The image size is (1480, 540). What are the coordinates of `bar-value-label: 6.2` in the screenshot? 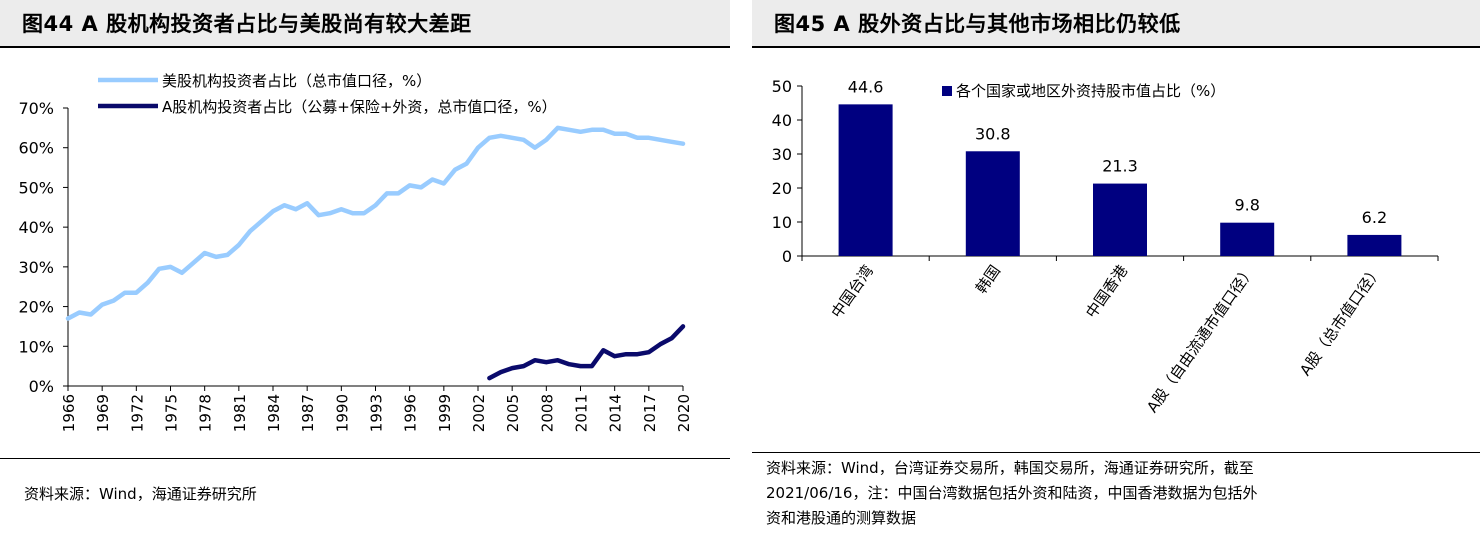 It's located at (1374, 217).